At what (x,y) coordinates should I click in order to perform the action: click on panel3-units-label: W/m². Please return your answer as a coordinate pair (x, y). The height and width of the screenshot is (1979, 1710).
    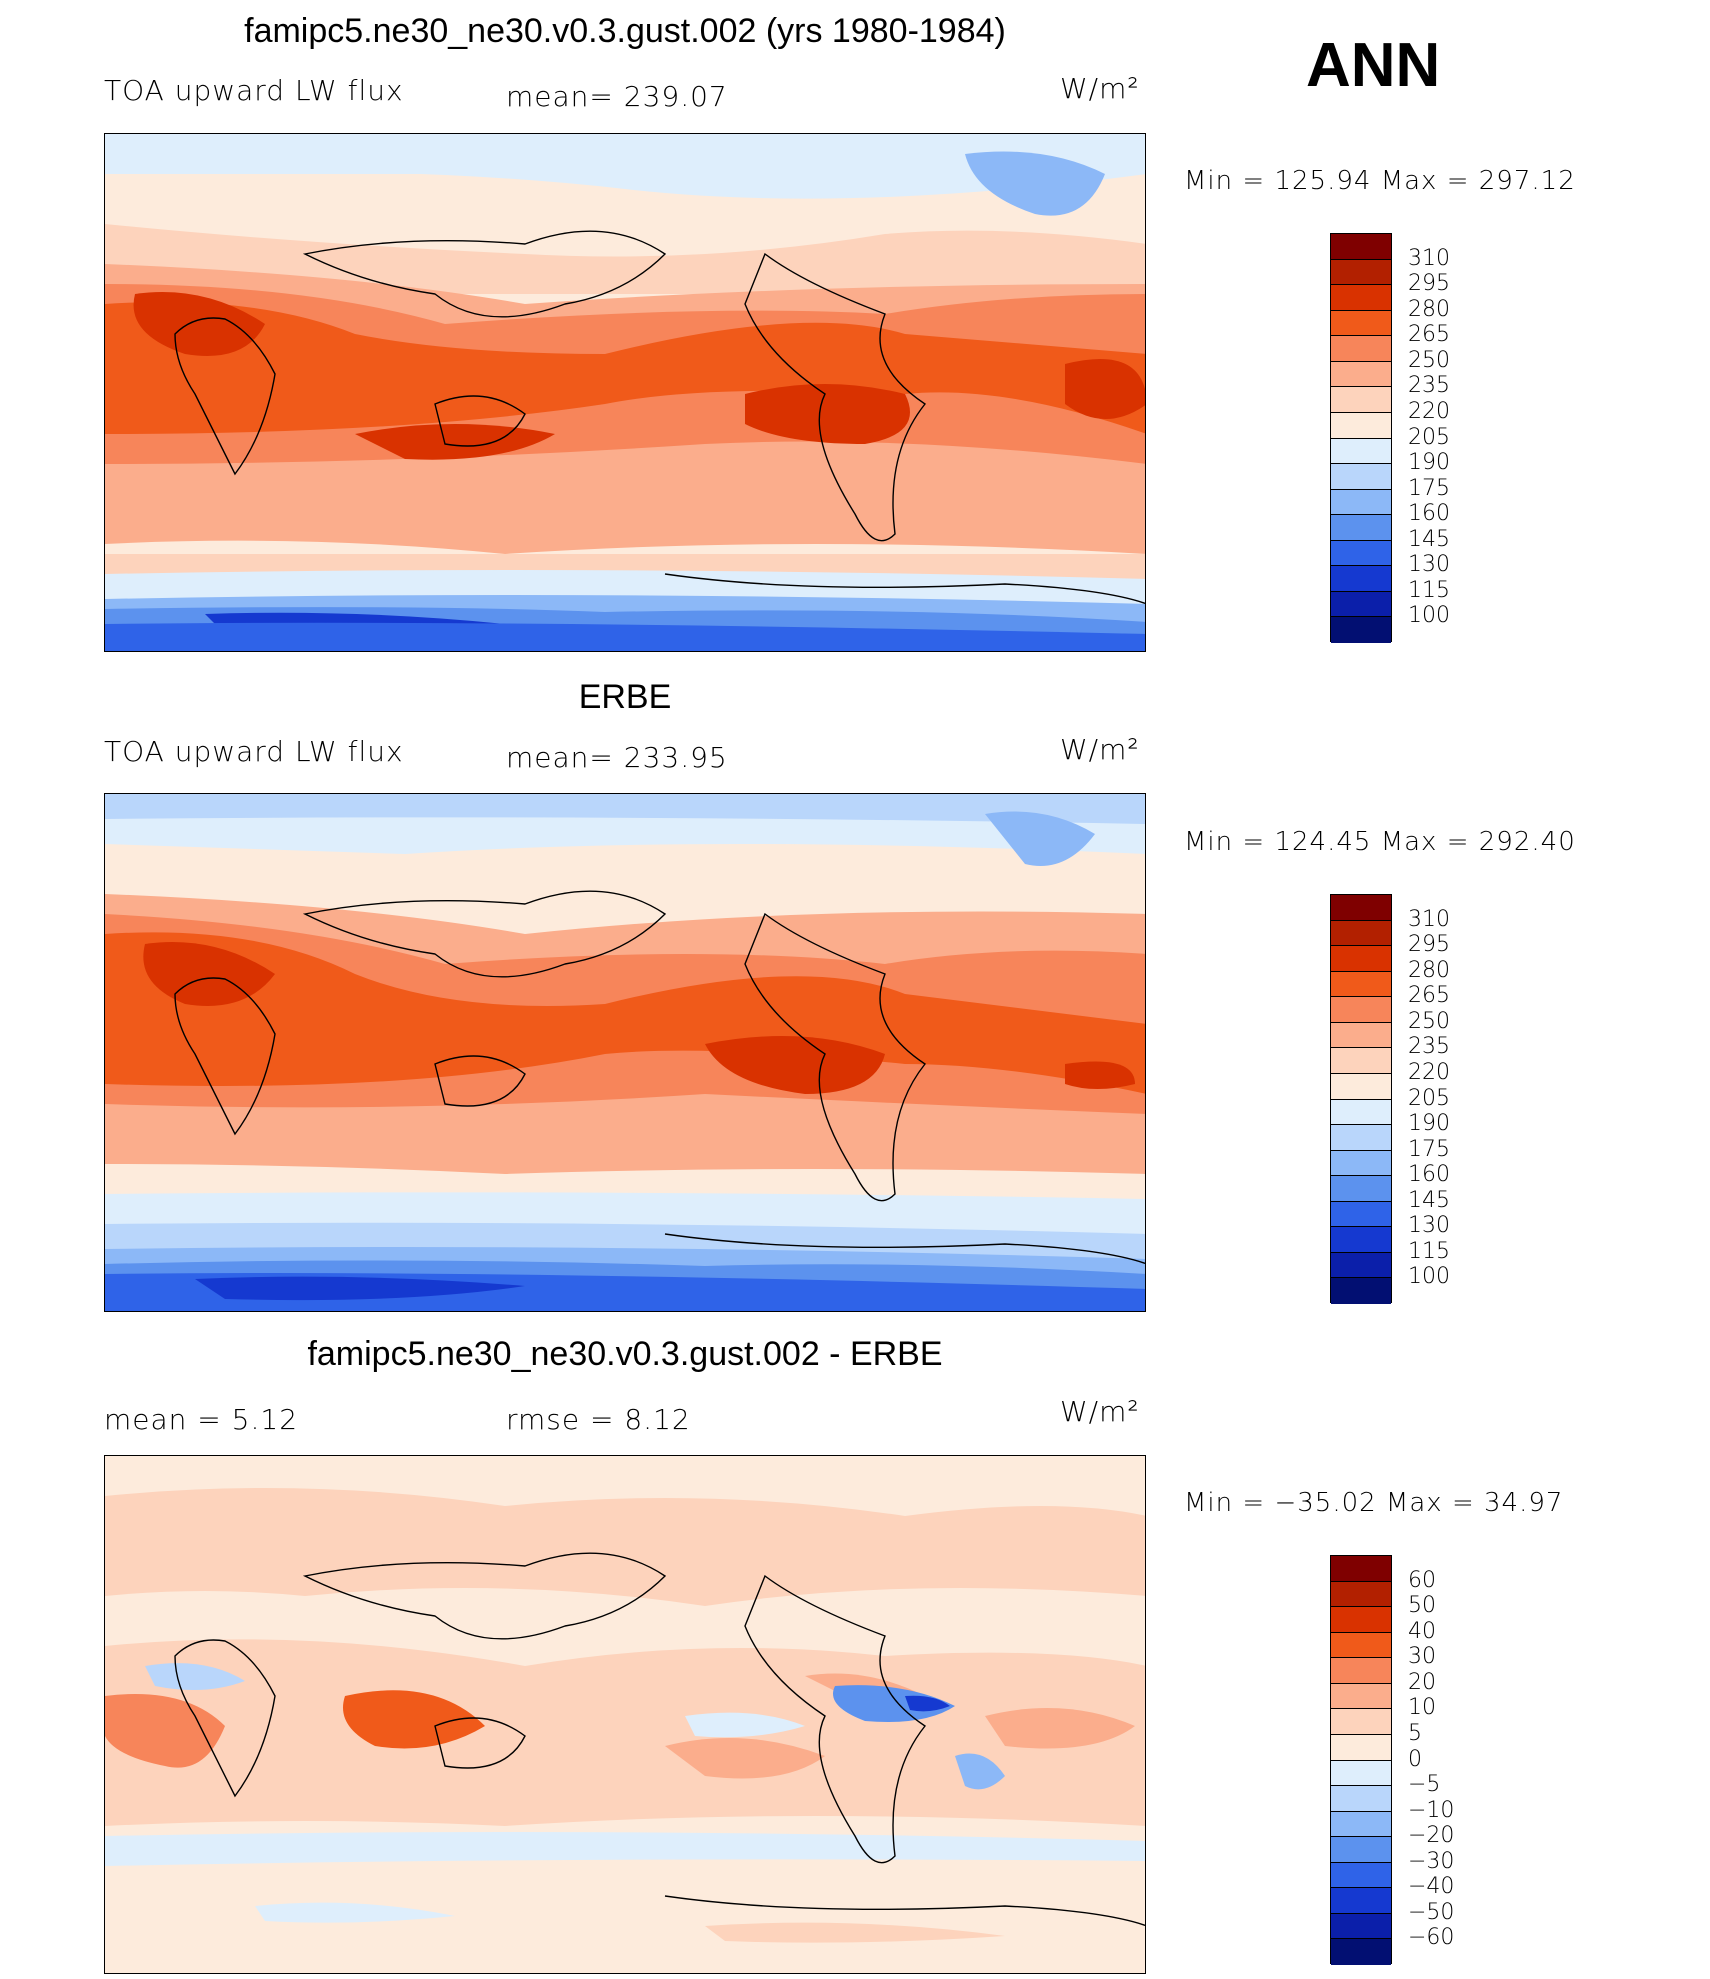
    Looking at the image, I should click on (1100, 1411).